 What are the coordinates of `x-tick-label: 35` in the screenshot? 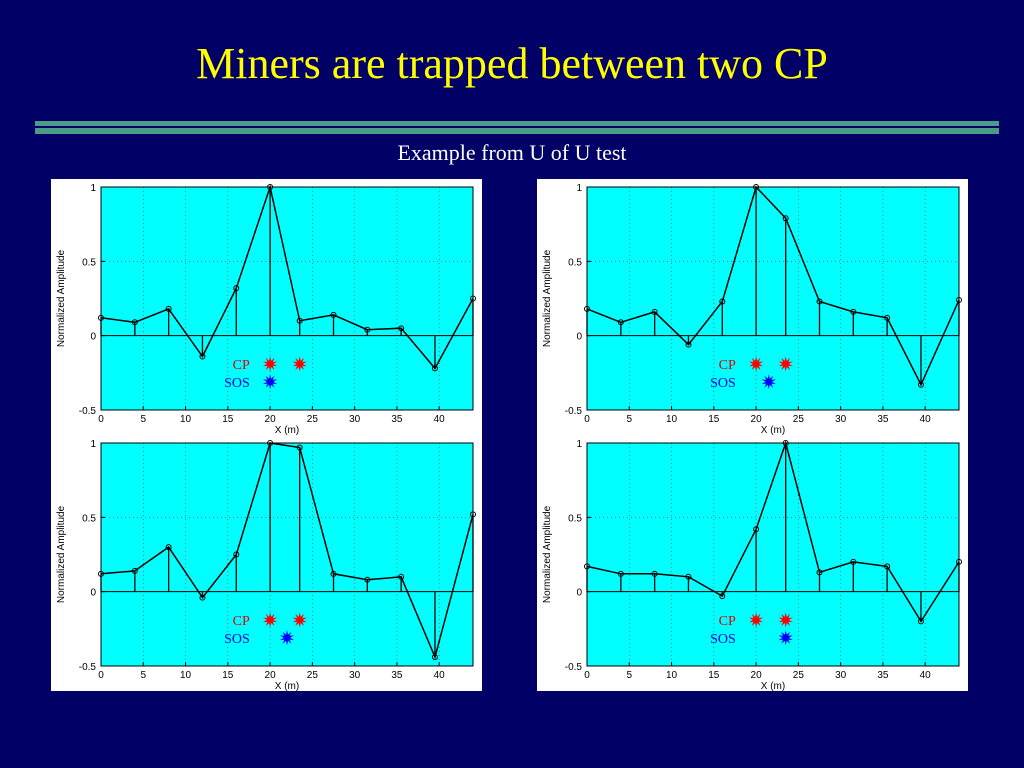 It's located at (883, 419).